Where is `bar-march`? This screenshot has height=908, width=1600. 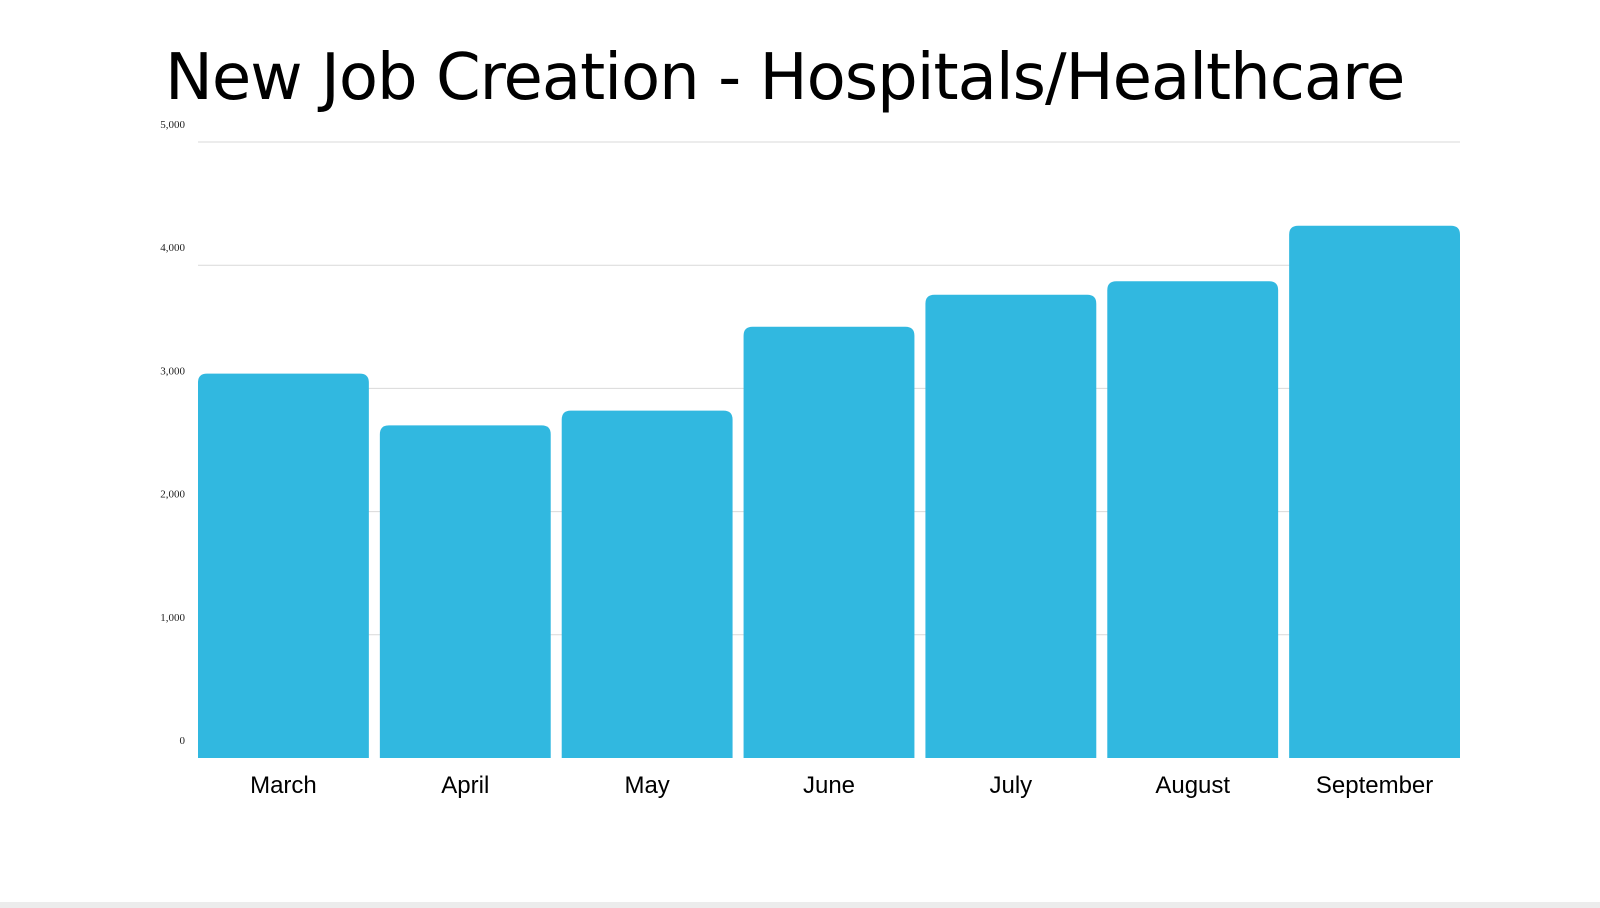
bar-march is located at coordinates (283, 565).